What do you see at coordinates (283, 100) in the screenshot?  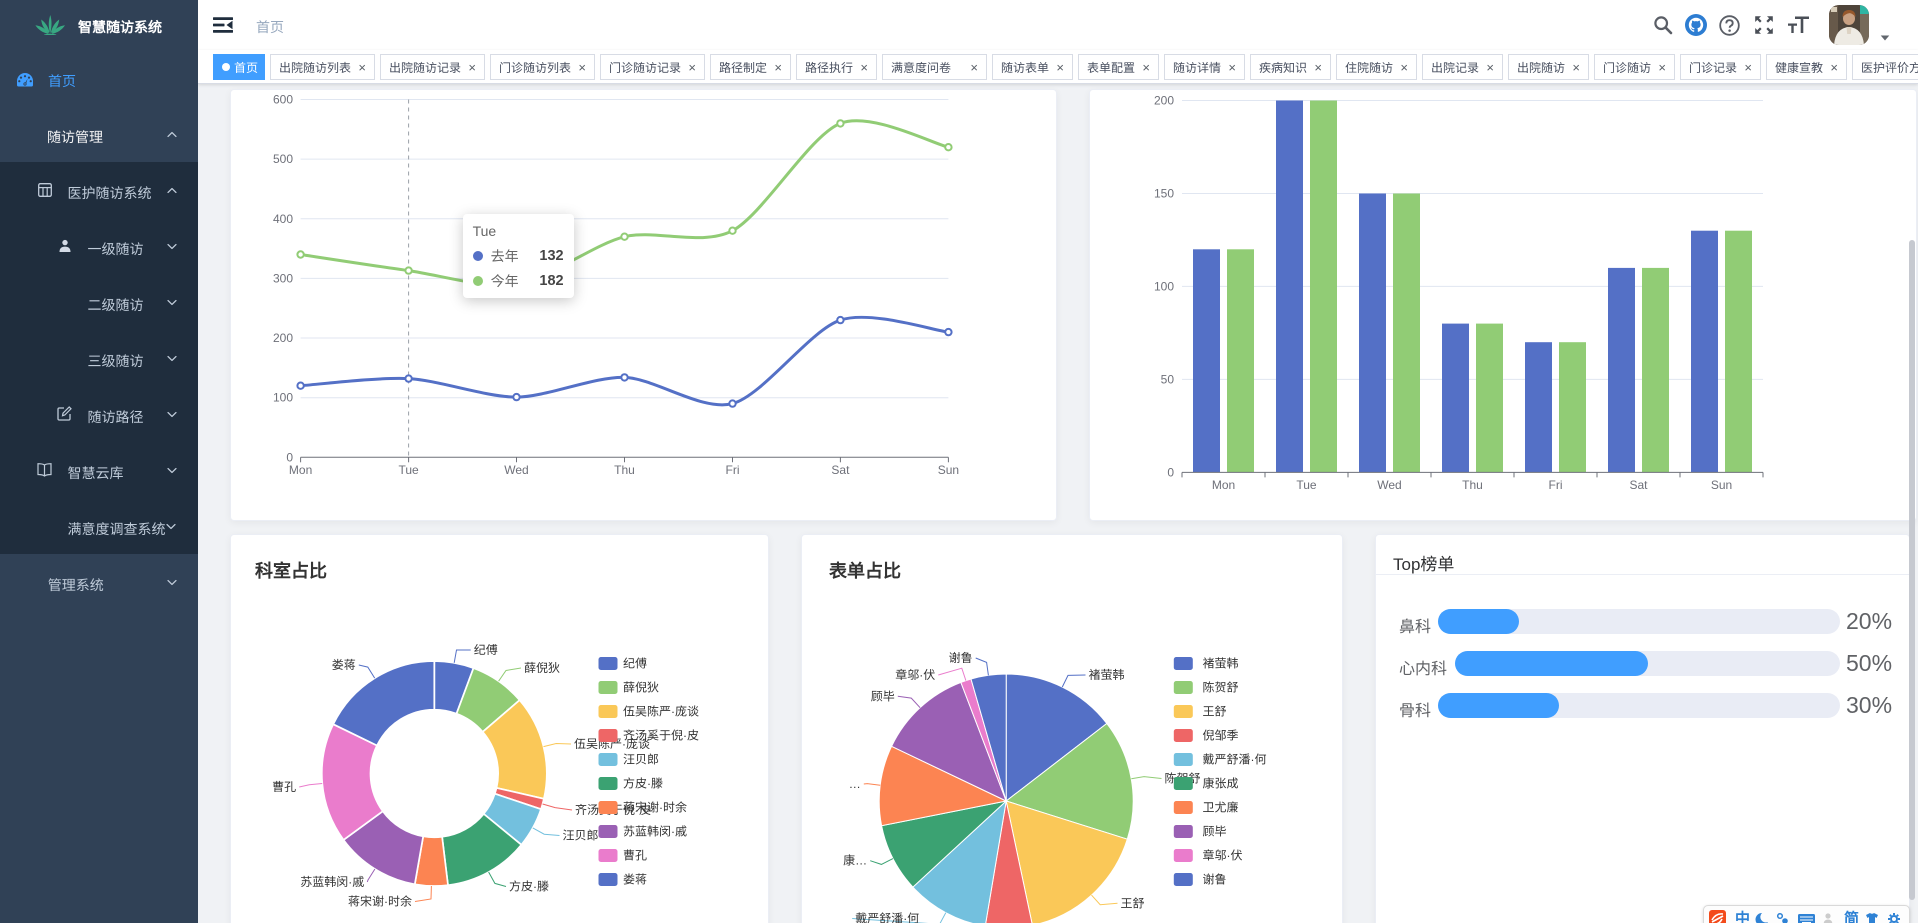 I see `svg-text: 600` at bounding box center [283, 100].